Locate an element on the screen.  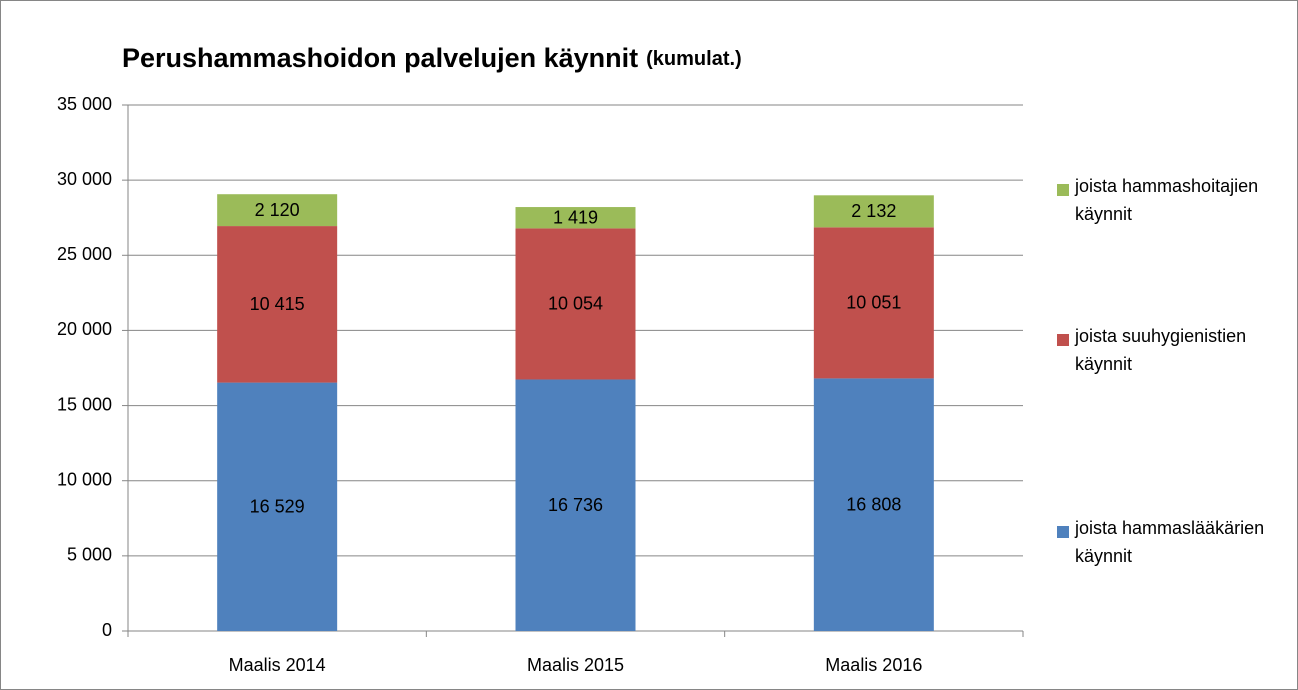
y-tick-label: 0 is located at coordinates (107, 630).